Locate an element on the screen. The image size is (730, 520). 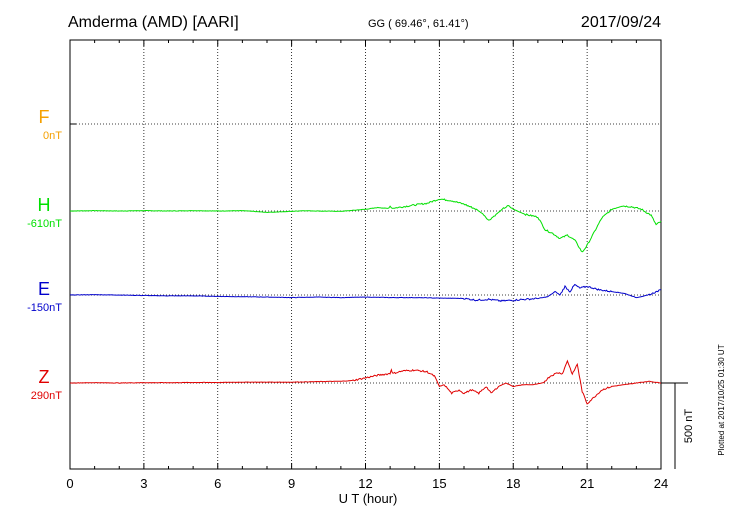
channel-baseline-F: 0nT is located at coordinates (52, 136).